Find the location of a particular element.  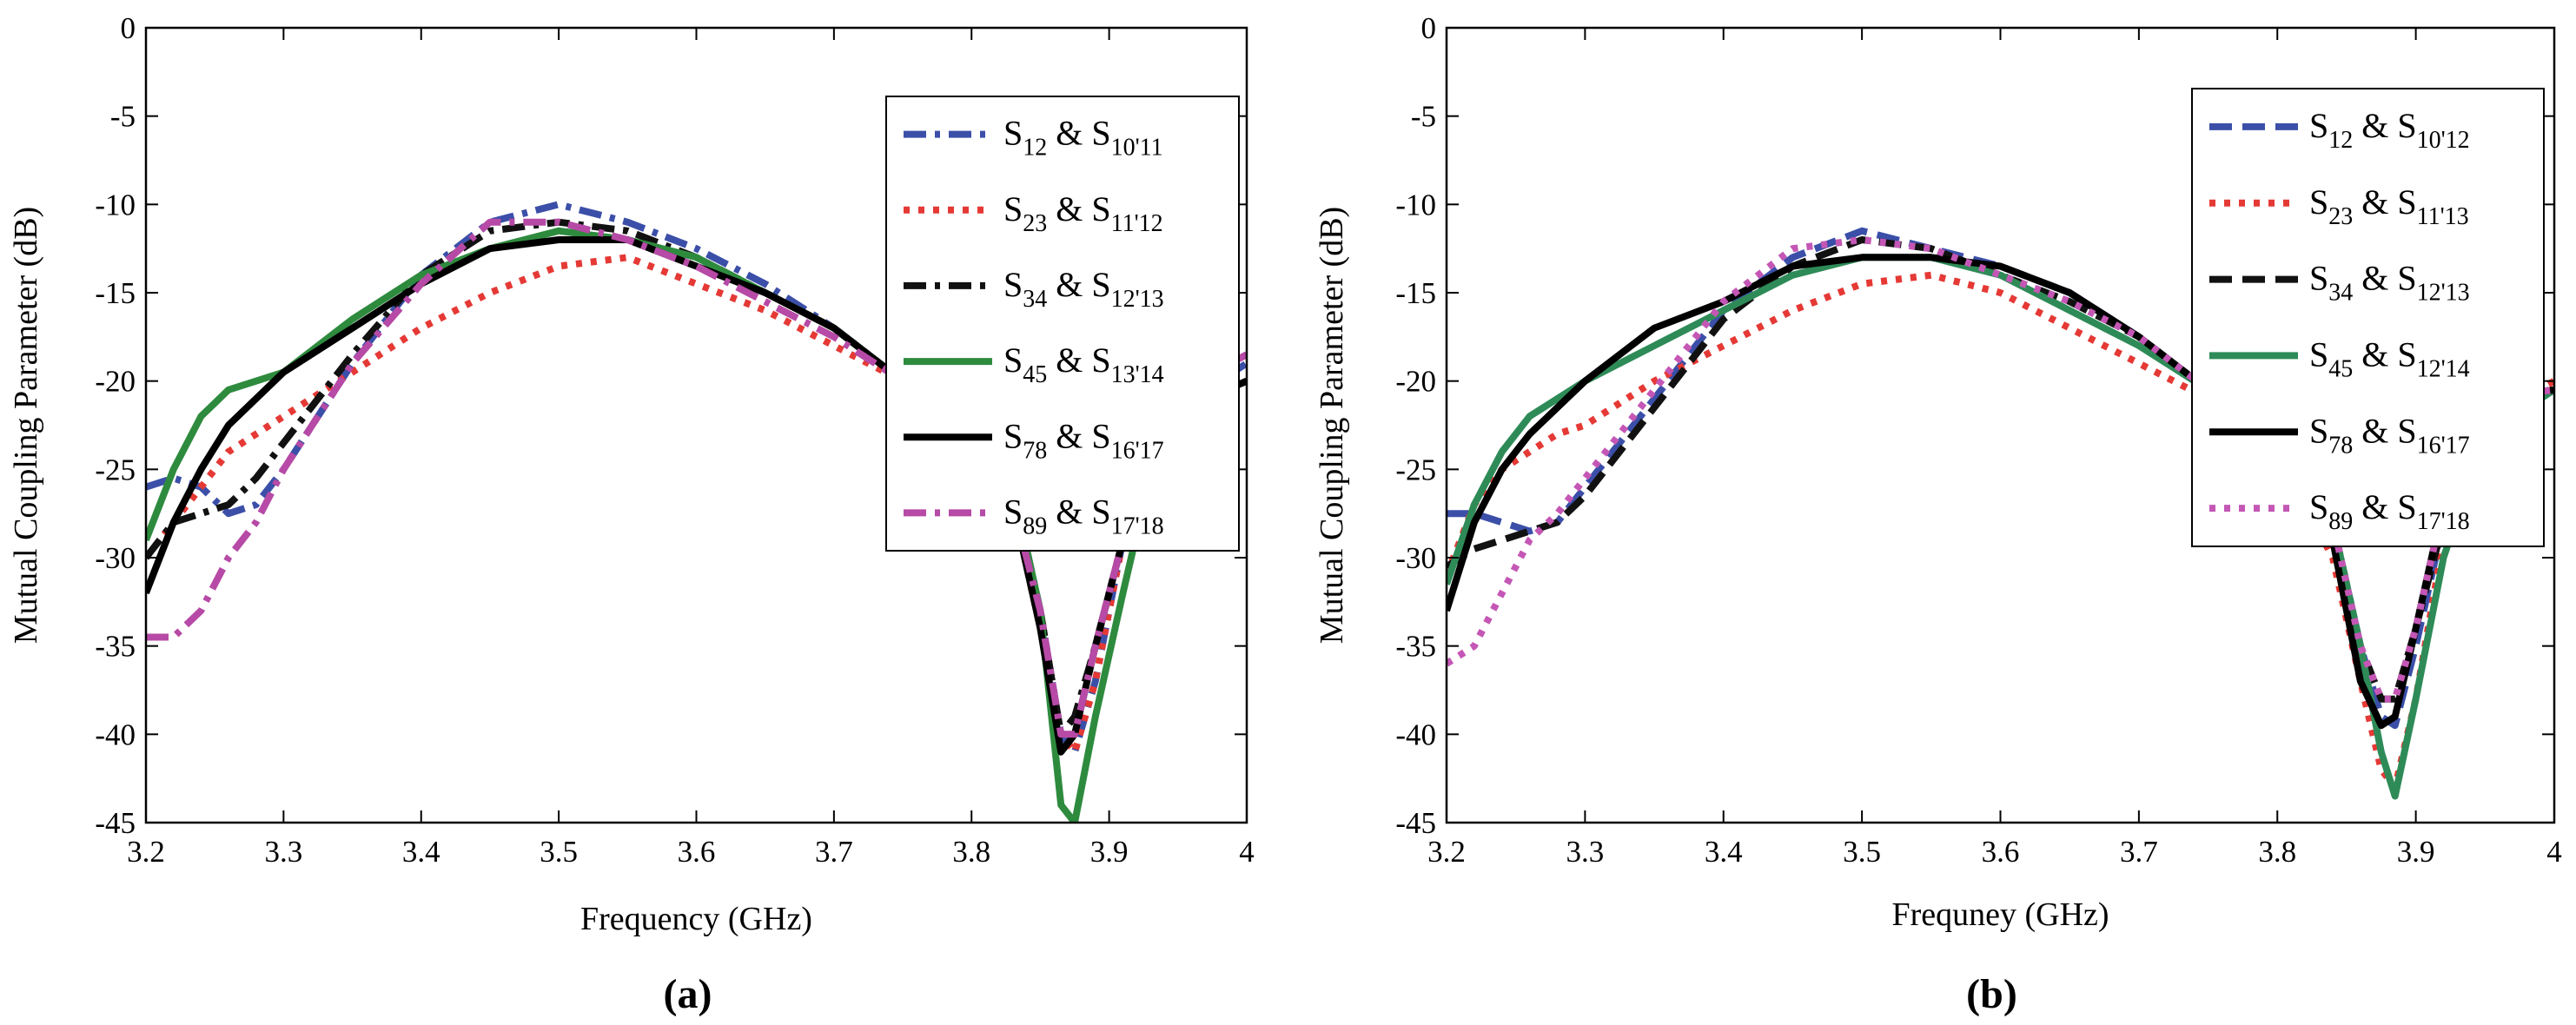

legend-entry: S45 & S12'14 is located at coordinates (2389, 358).